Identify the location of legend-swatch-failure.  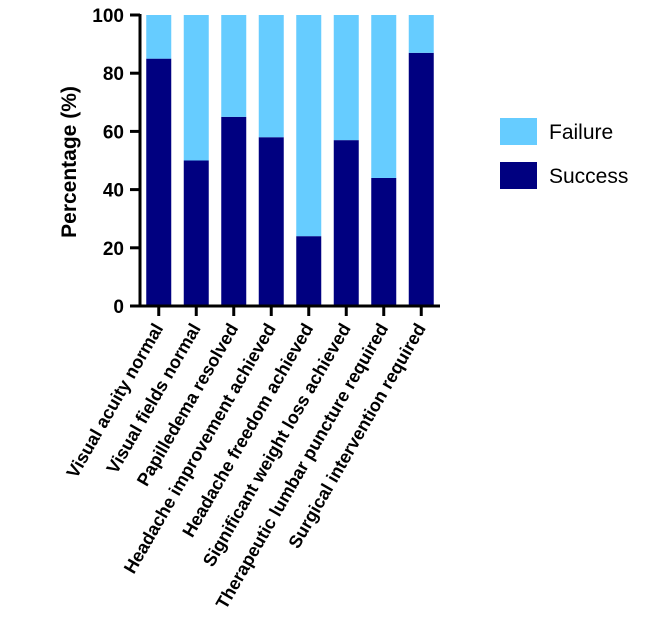
(518, 131).